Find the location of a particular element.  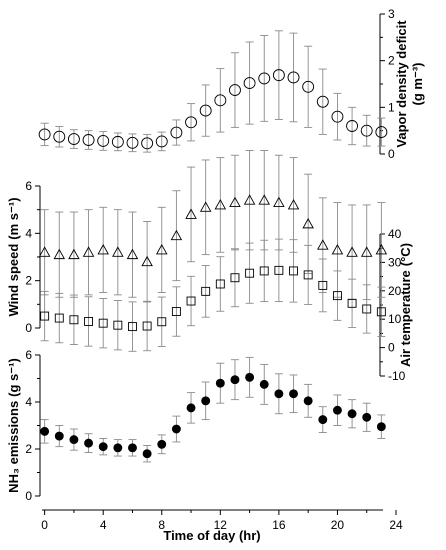

air-temperature-y-tick-label: 30 is located at coordinates (395, 262).